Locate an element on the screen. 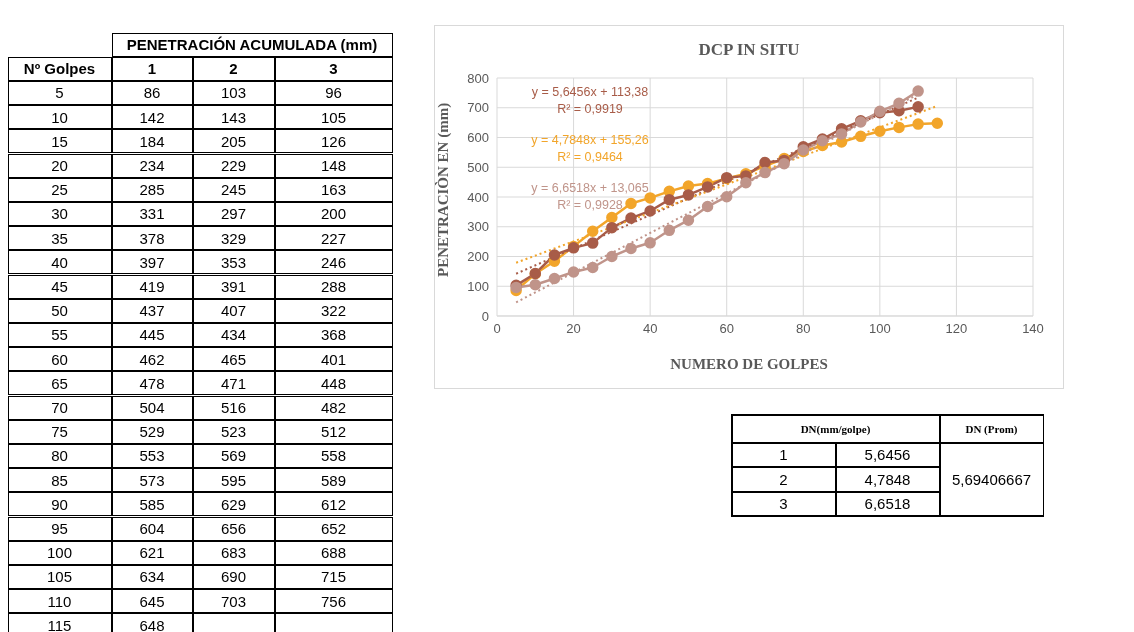  text: 55 is located at coordinates (59, 335).